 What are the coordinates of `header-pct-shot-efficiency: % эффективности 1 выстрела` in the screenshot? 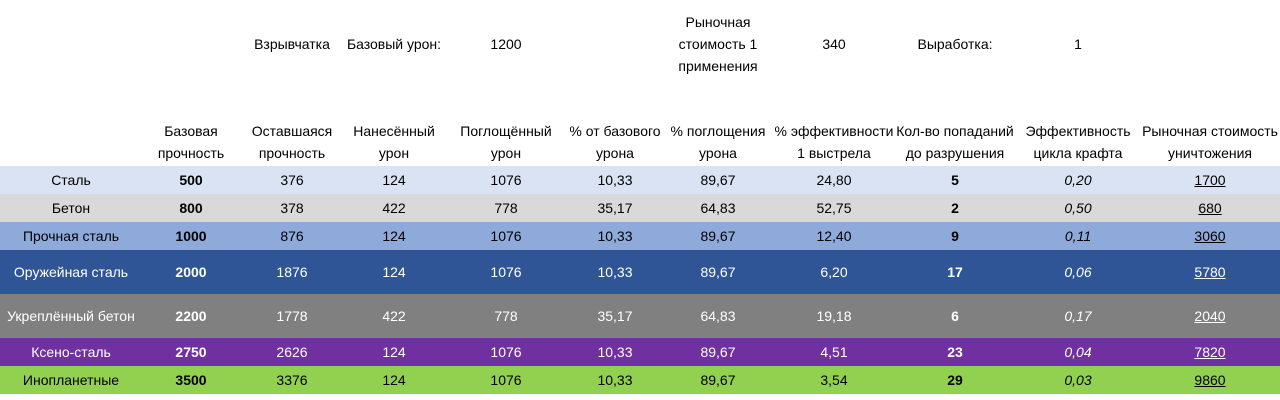 It's located at (834, 142).